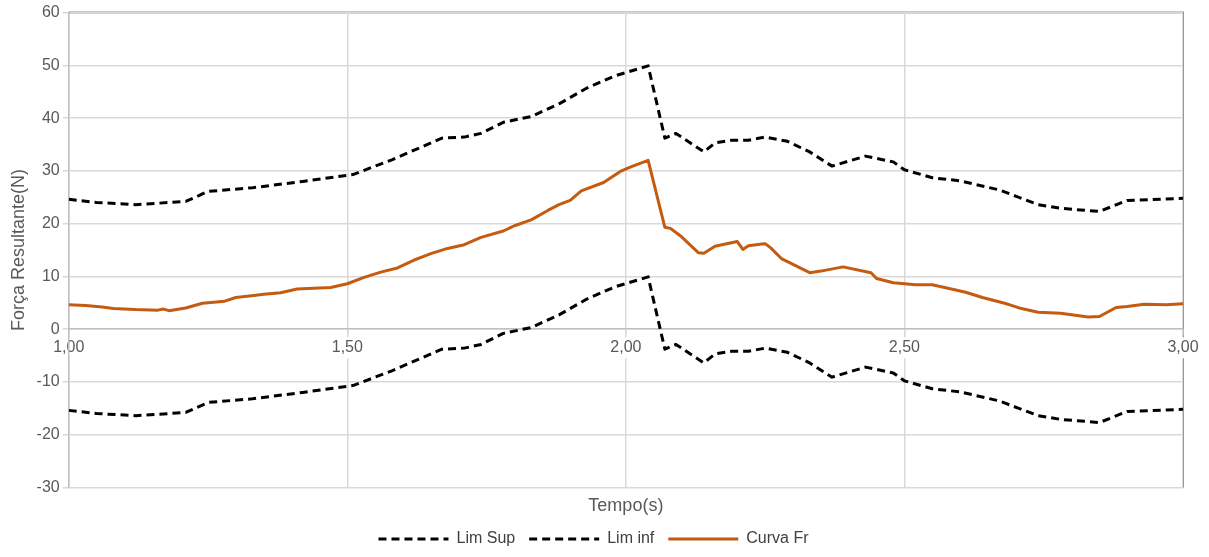  I want to click on x-tick-label: 1,50, so click(347, 347).